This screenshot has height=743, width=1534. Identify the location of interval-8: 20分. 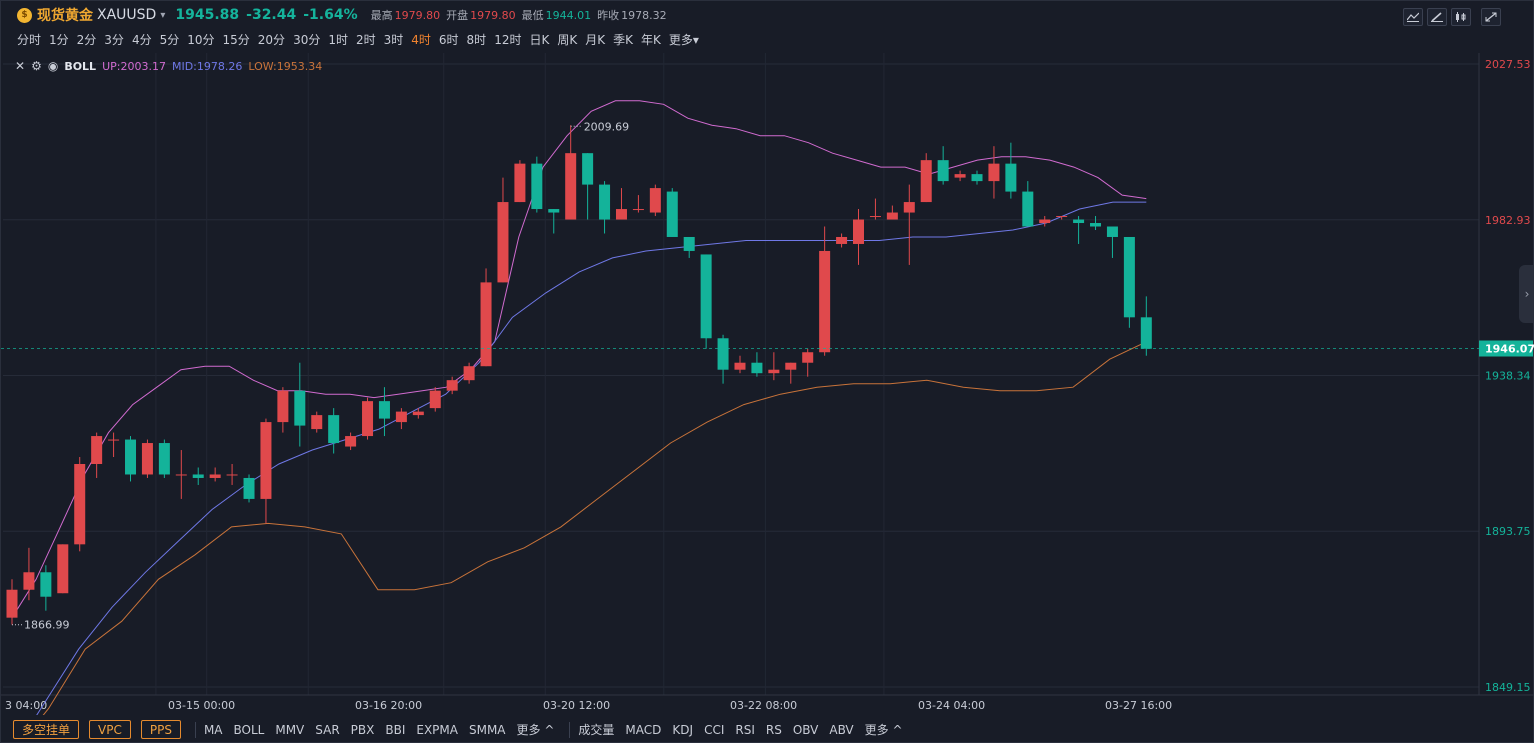
(271, 40).